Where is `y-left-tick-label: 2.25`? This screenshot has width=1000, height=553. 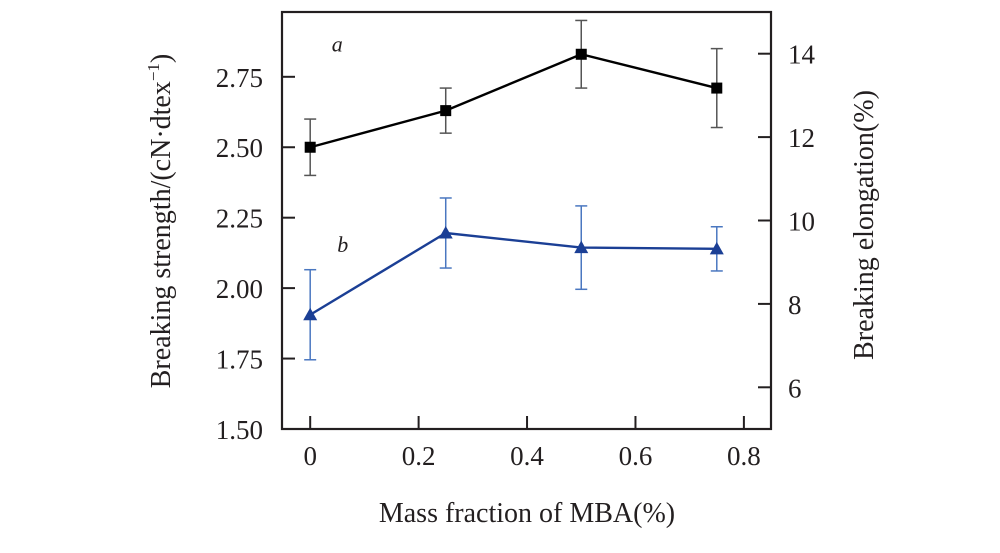 y-left-tick-label: 2.25 is located at coordinates (239, 219).